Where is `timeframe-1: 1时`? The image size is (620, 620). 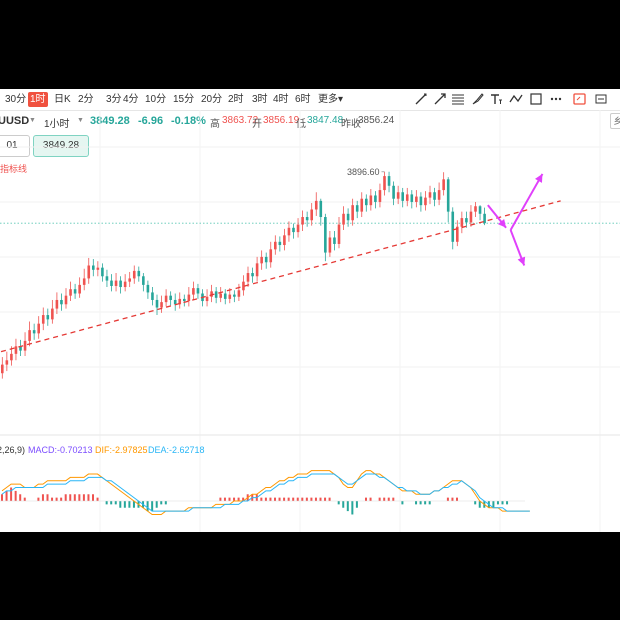
timeframe-1: 1时 is located at coordinates (38, 99).